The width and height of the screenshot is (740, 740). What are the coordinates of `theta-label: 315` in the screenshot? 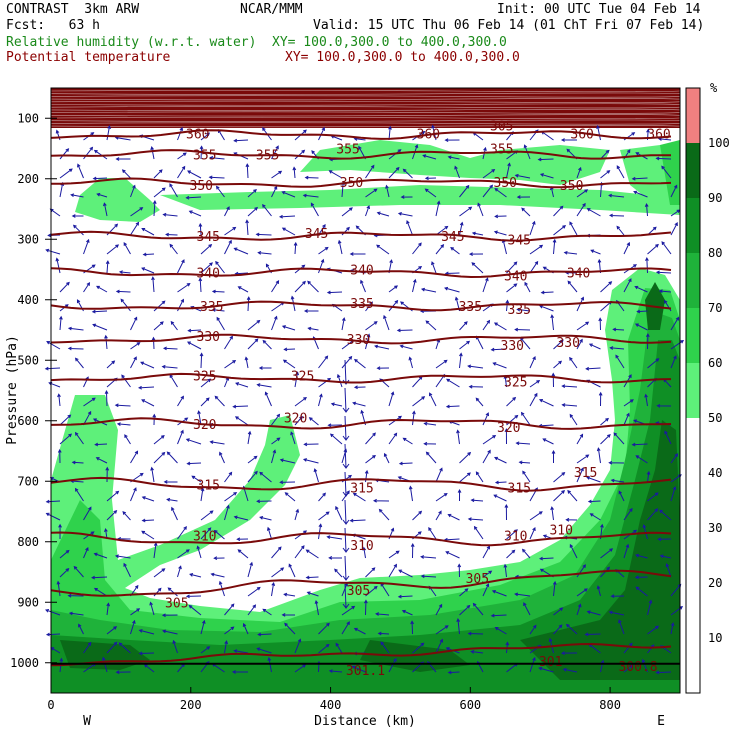 It's located at (585, 473).